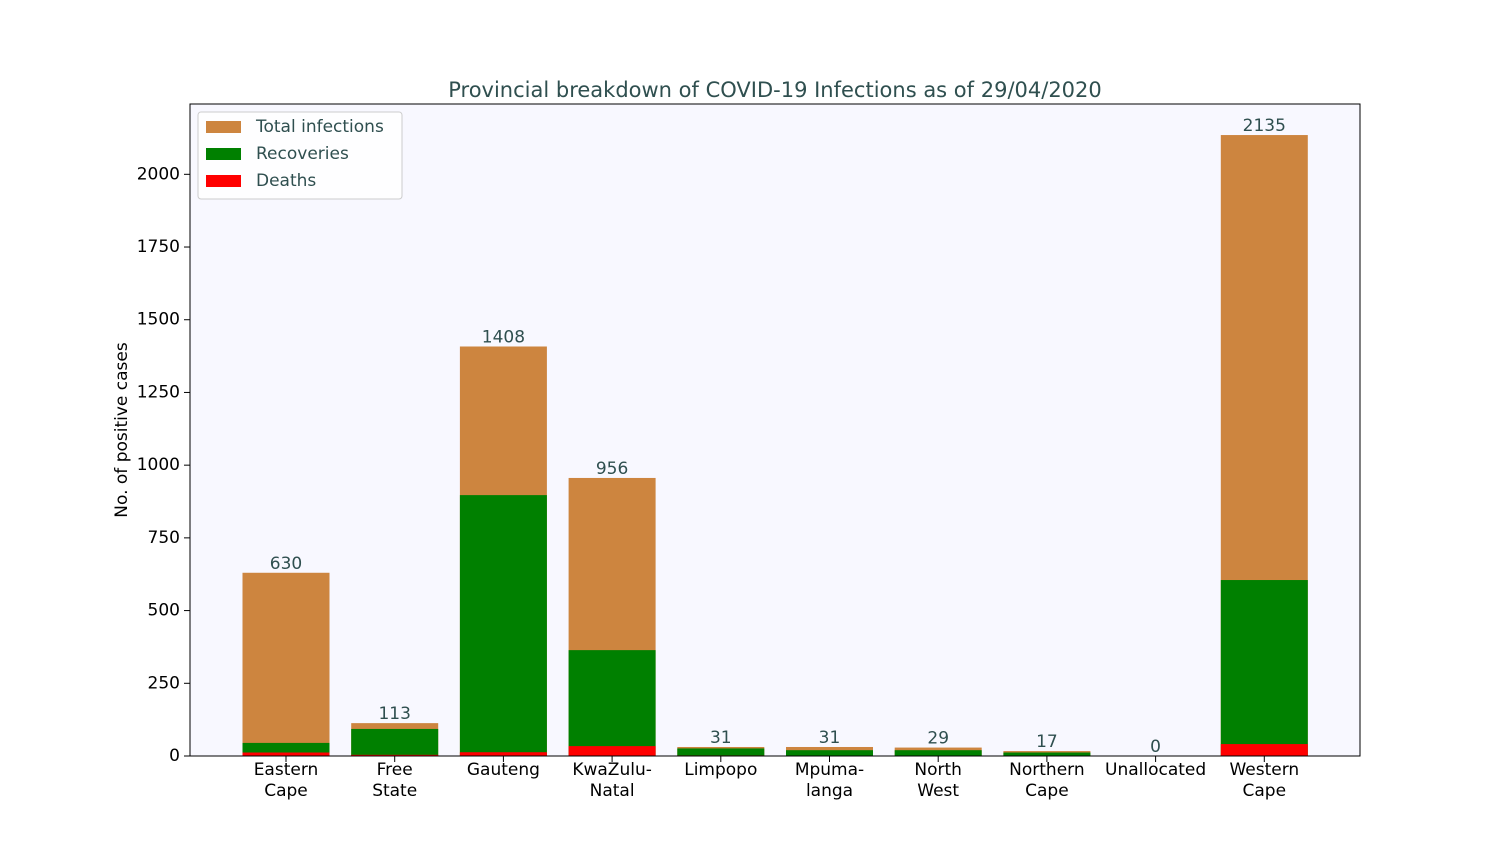 The height and width of the screenshot is (864, 1512). Describe the element at coordinates (164, 683) in the screenshot. I see `y-tick-label: 250` at that location.